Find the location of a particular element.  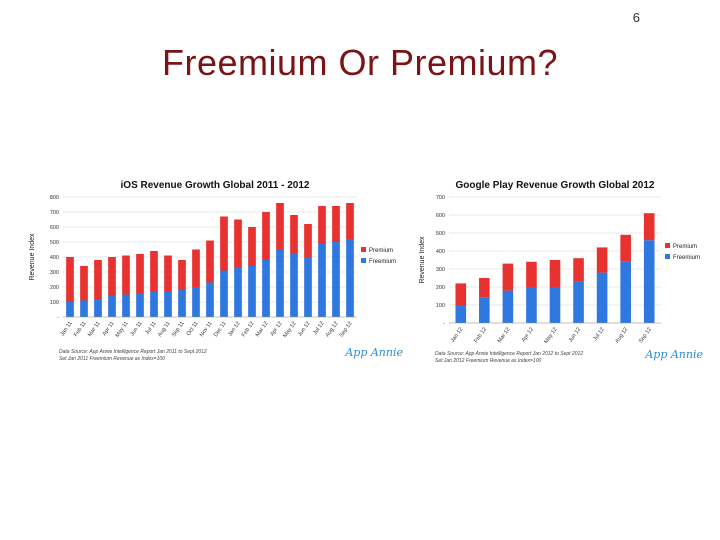

ios-x-tick-label: Apr 12 is located at coordinates (276, 329).